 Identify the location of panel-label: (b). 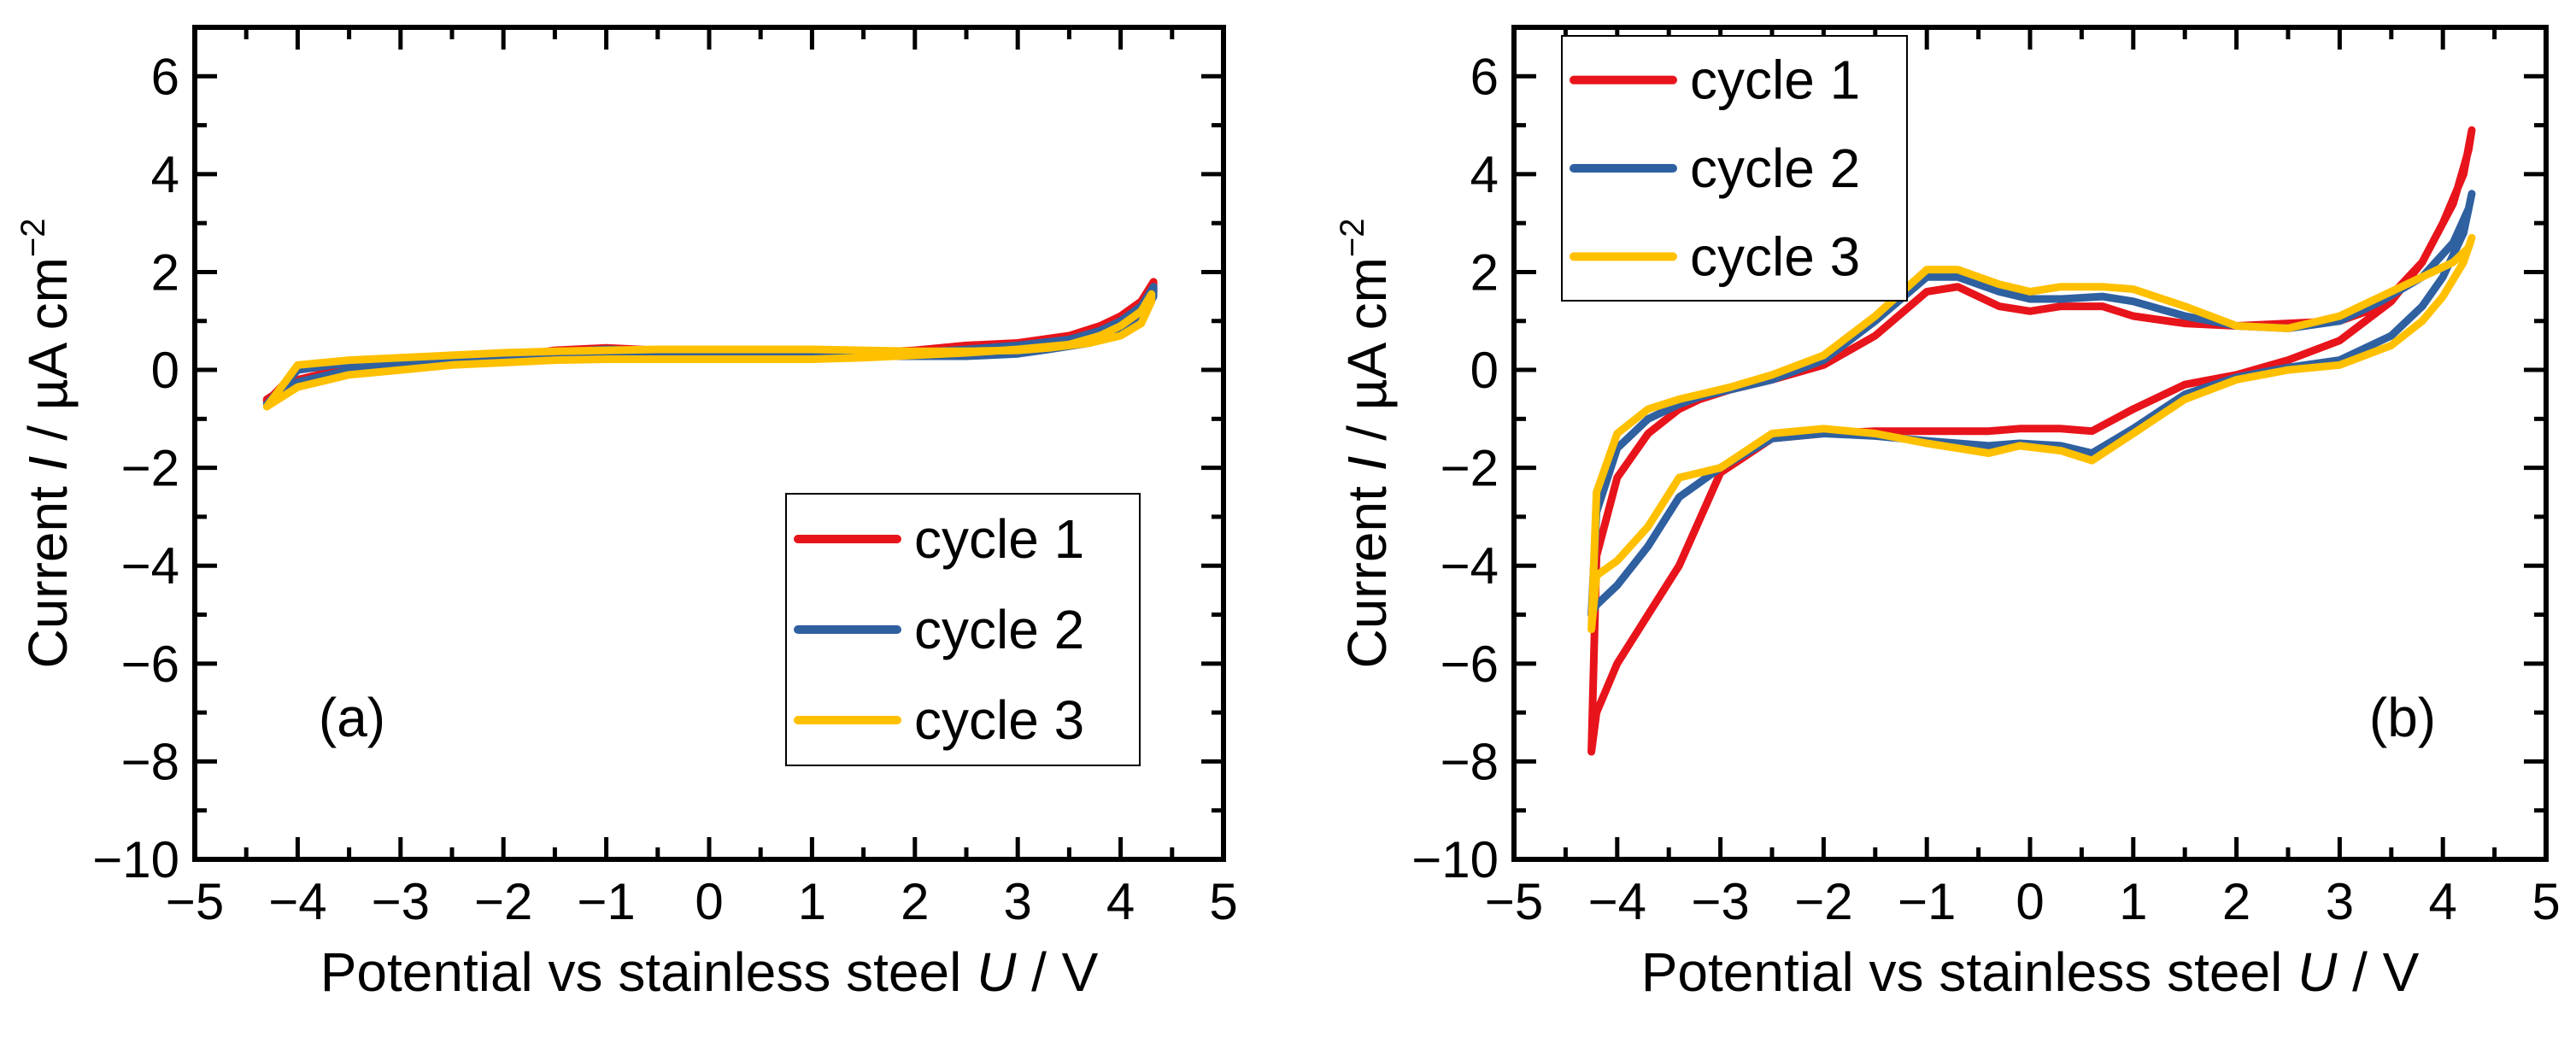
(2402, 718).